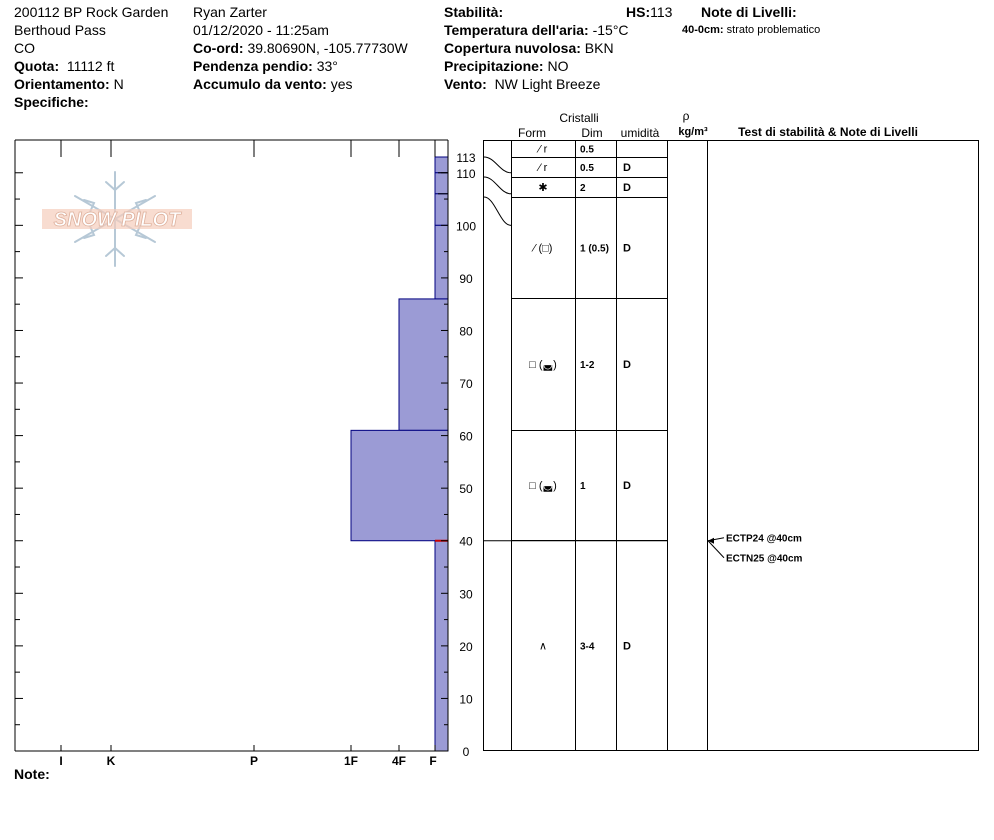 The width and height of the screenshot is (994, 840). I want to click on specifics: Specifiche:, so click(51, 102).